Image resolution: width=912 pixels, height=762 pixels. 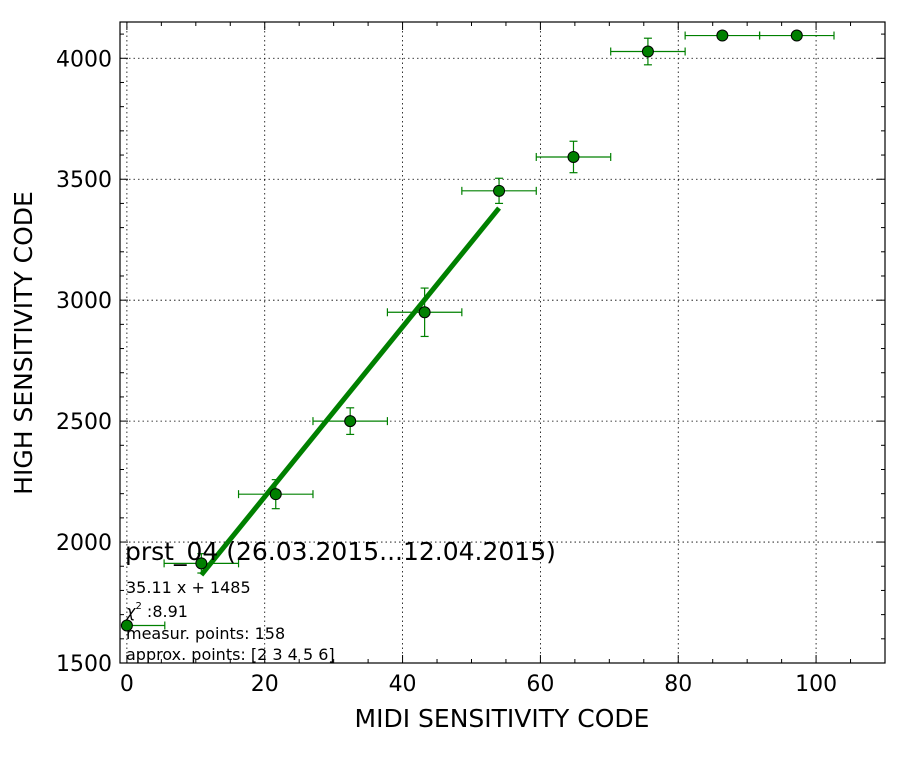 What do you see at coordinates (84, 362) in the screenshot?
I see `y-tick-labels: 1500 2000 2500 3000 3500 4000` at bounding box center [84, 362].